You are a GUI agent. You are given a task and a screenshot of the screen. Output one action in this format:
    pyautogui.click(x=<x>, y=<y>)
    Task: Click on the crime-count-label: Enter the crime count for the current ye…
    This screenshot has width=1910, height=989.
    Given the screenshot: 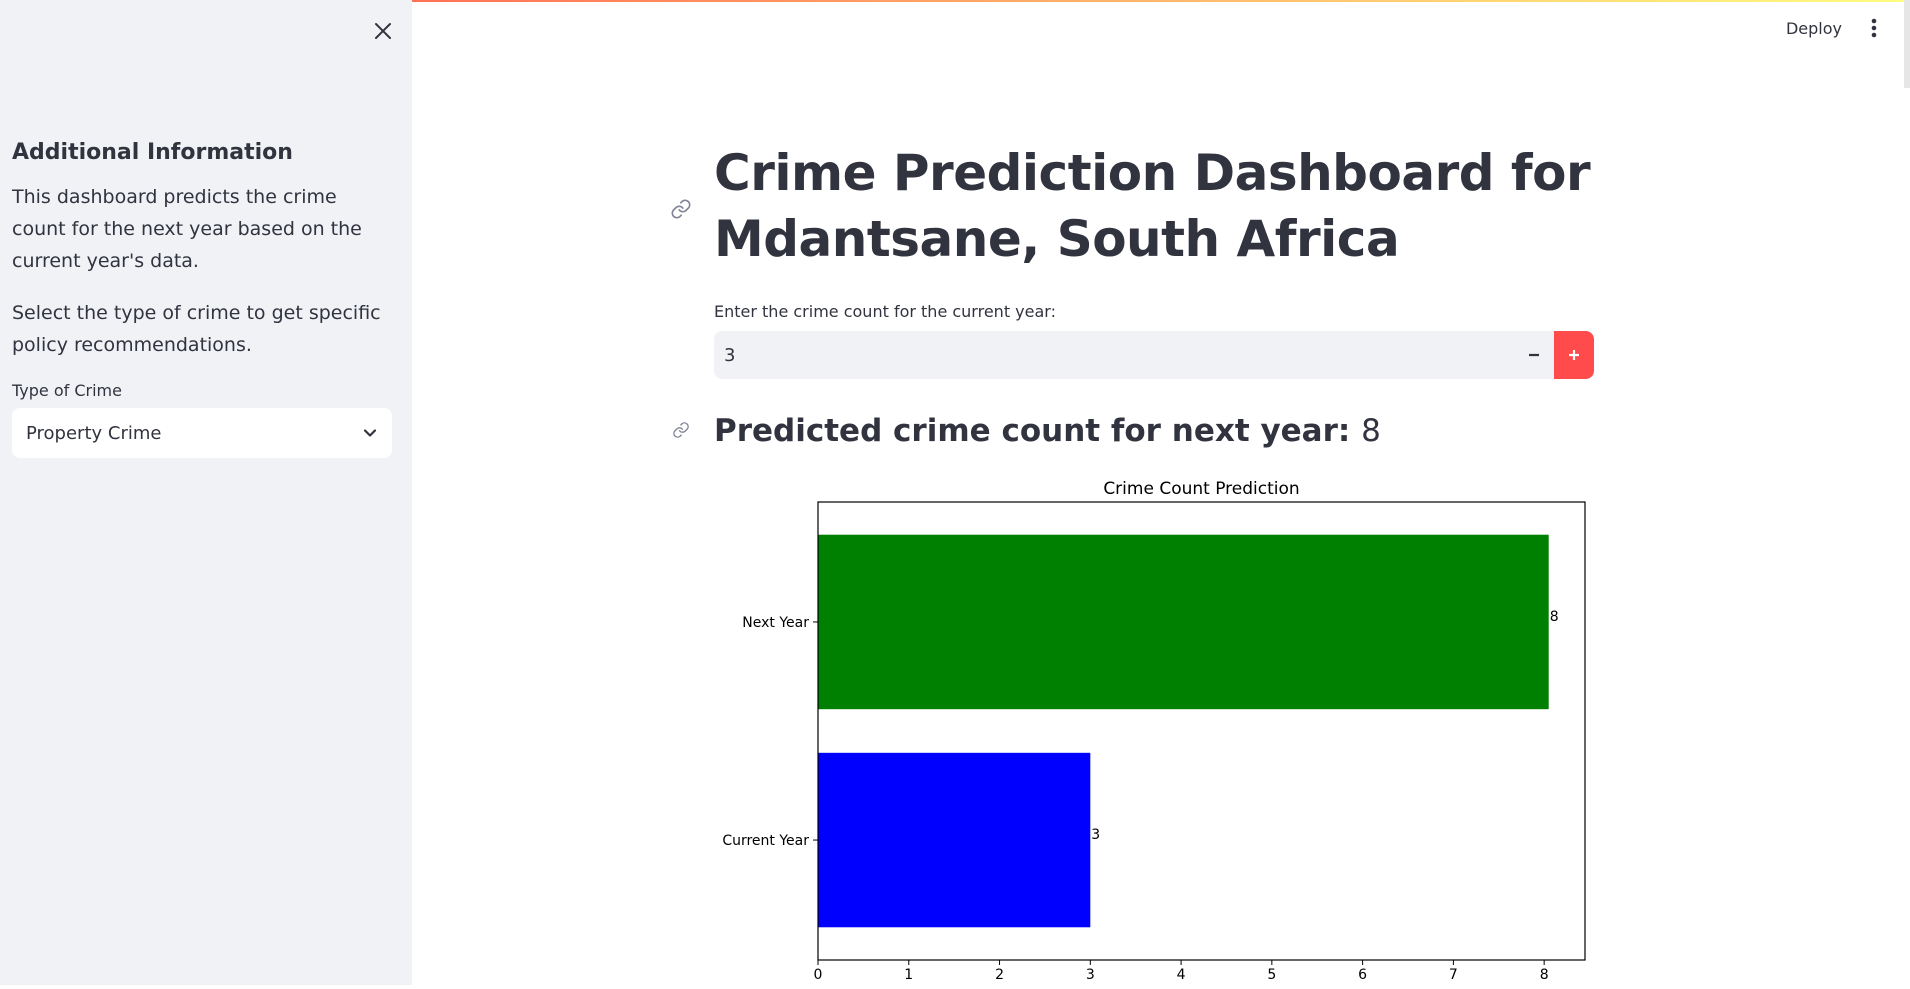 What is the action you would take?
    pyautogui.click(x=885, y=311)
    